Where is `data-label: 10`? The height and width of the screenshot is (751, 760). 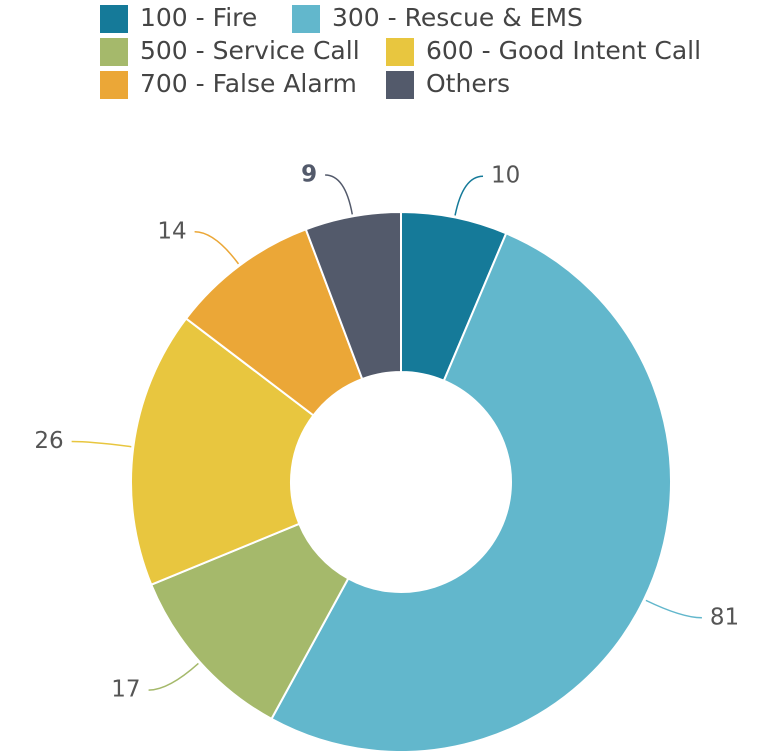
data-label: 10 is located at coordinates (505, 176).